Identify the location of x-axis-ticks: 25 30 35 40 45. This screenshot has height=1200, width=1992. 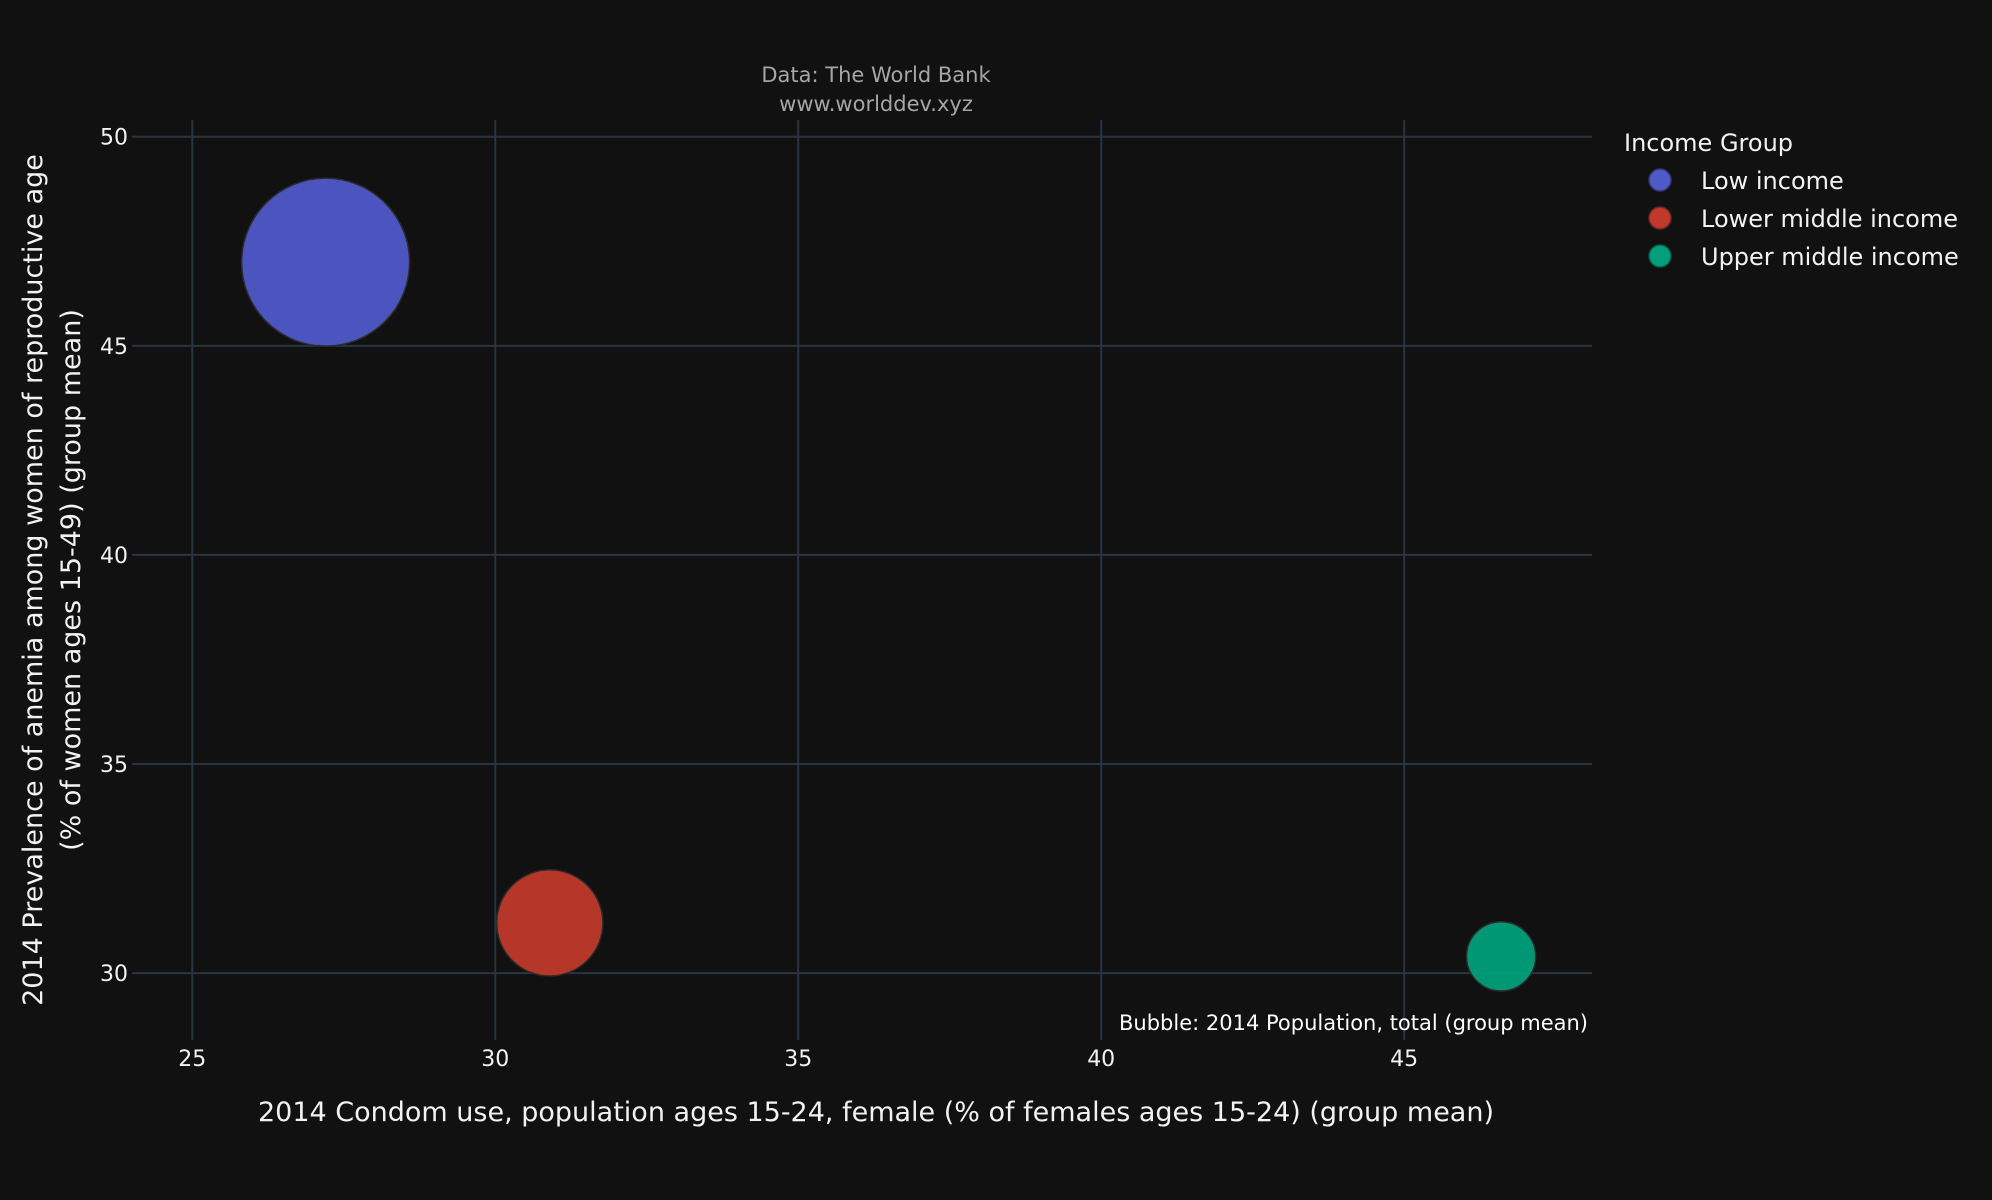
(798, 1059).